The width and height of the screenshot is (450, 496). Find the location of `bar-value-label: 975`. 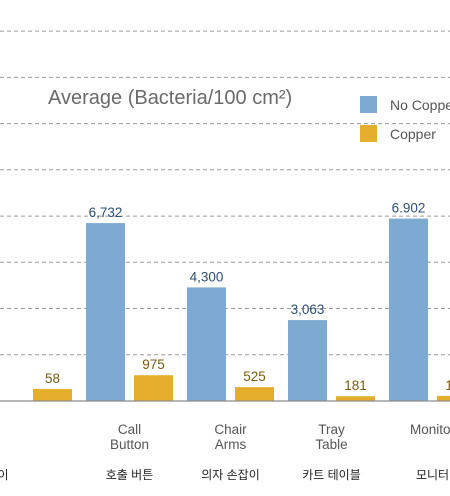

bar-value-label: 975 is located at coordinates (153, 364).